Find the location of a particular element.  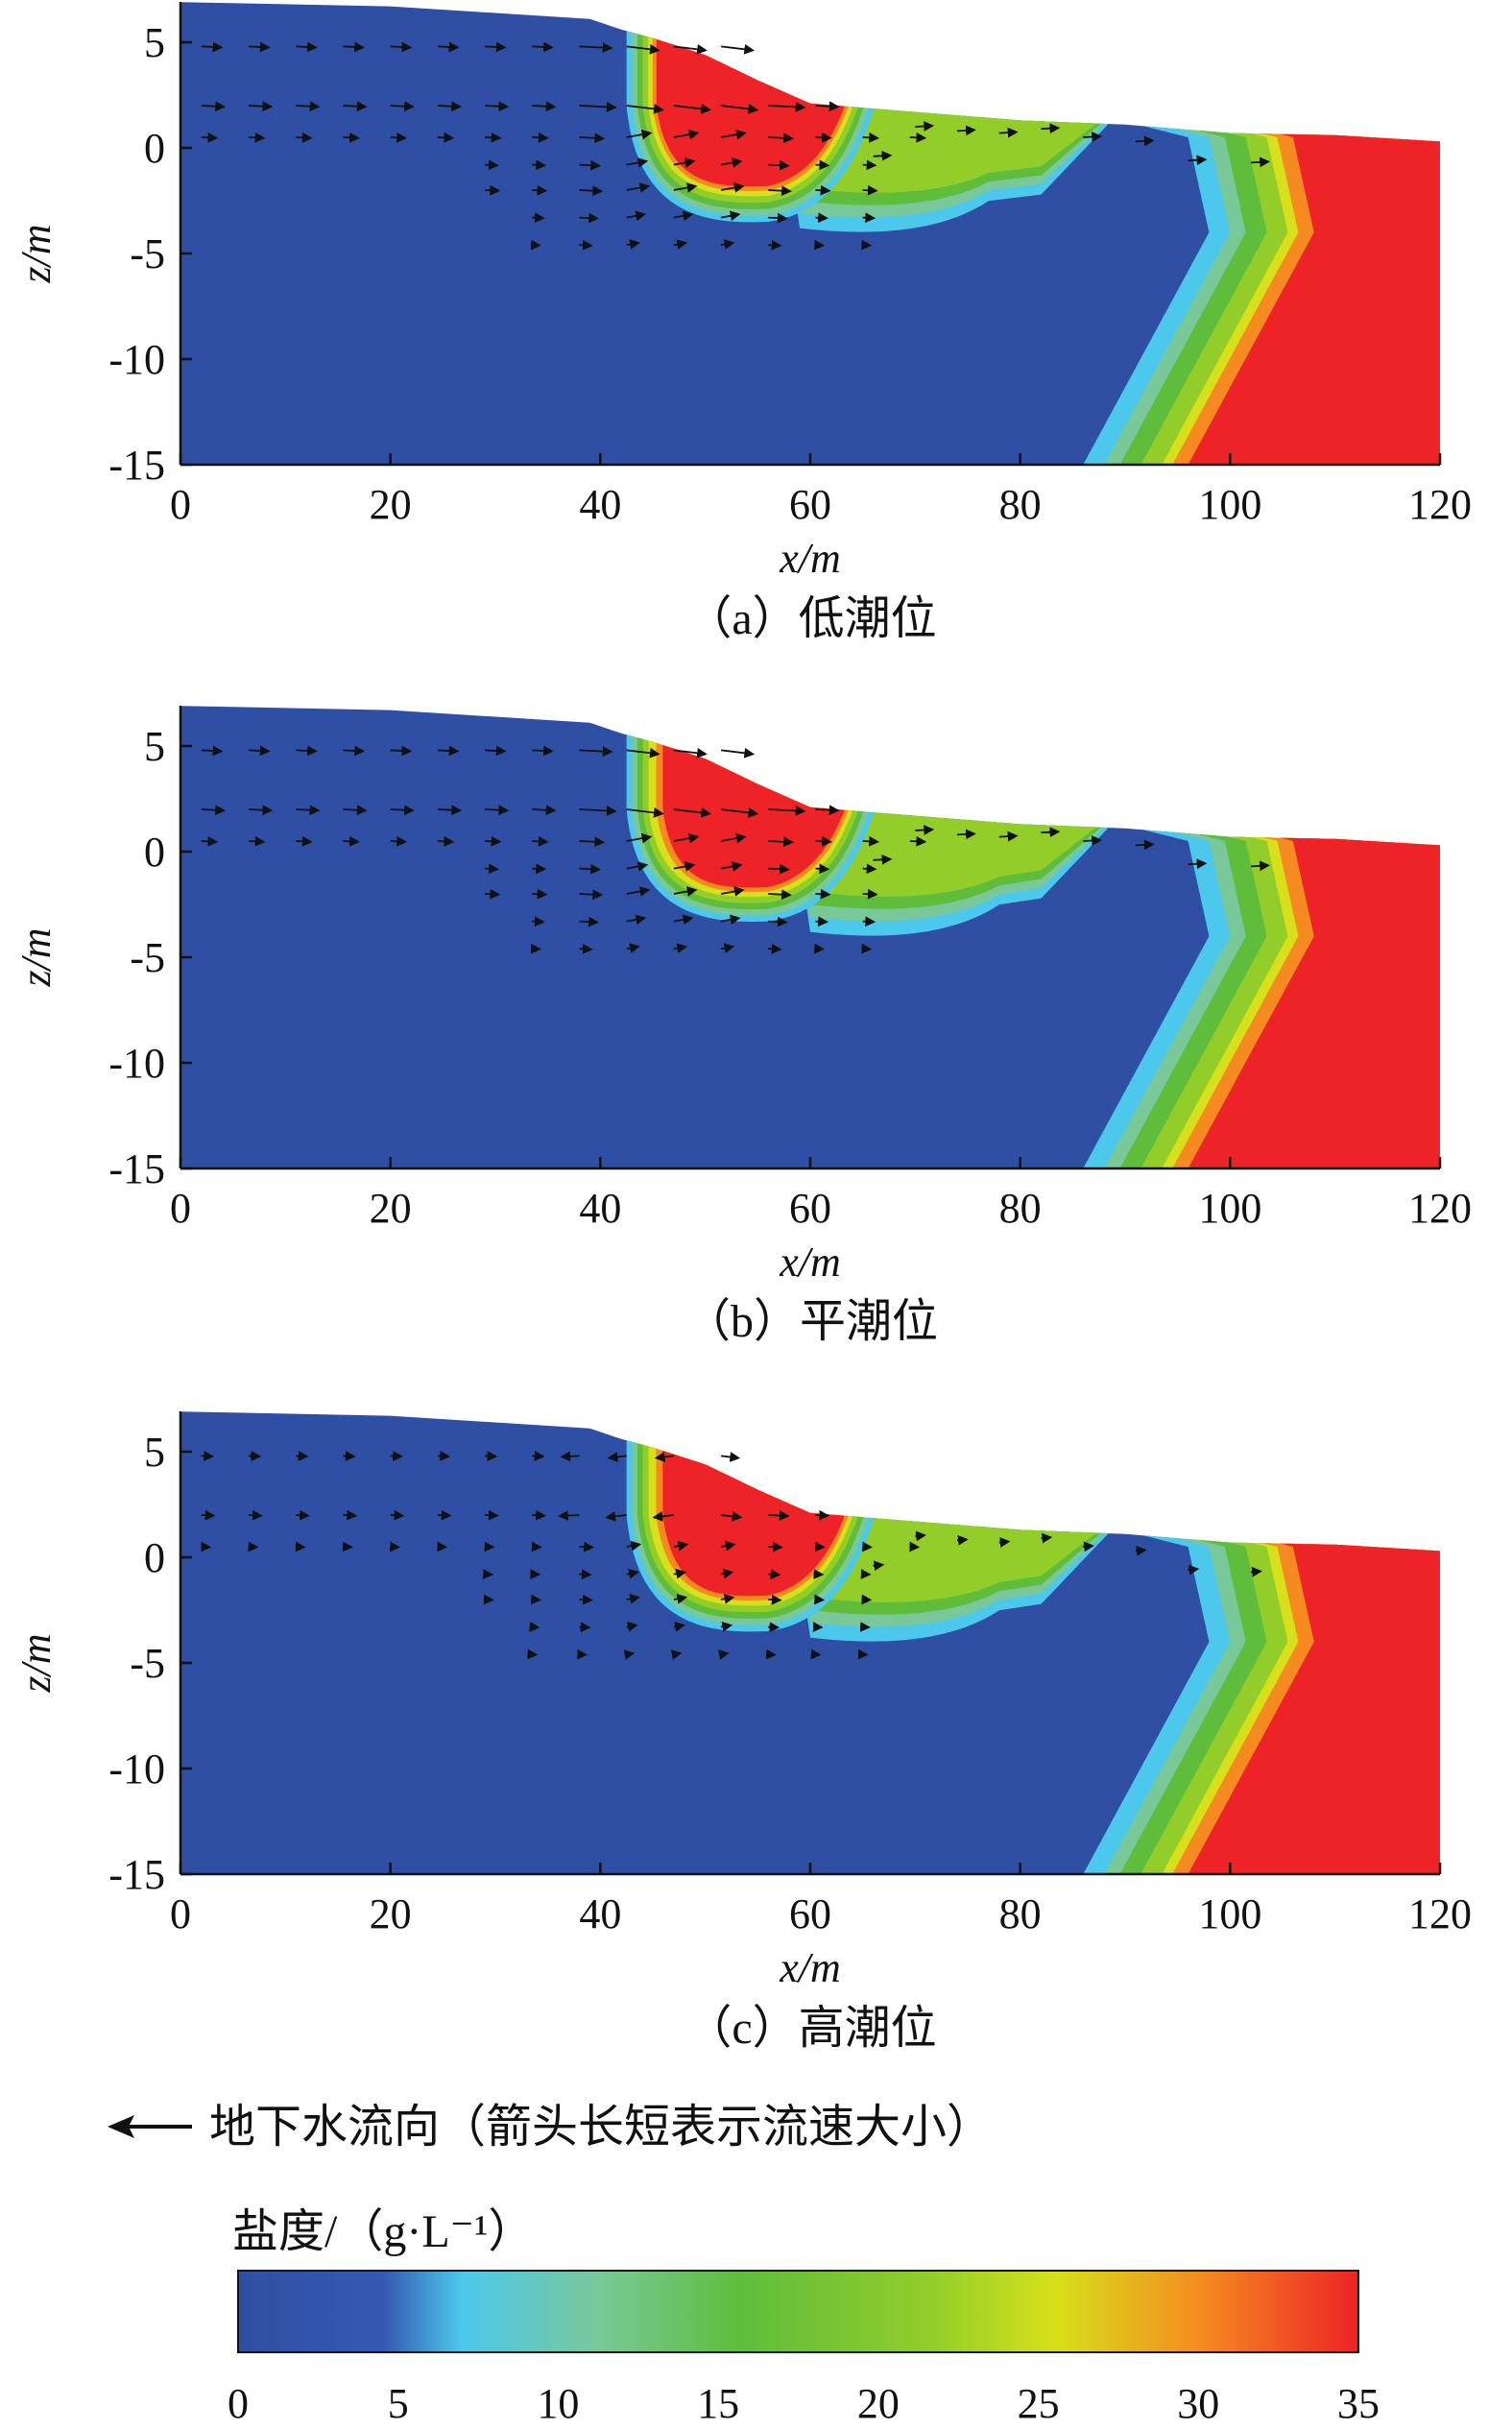

y-tick-label: -15 is located at coordinates (136, 1874).